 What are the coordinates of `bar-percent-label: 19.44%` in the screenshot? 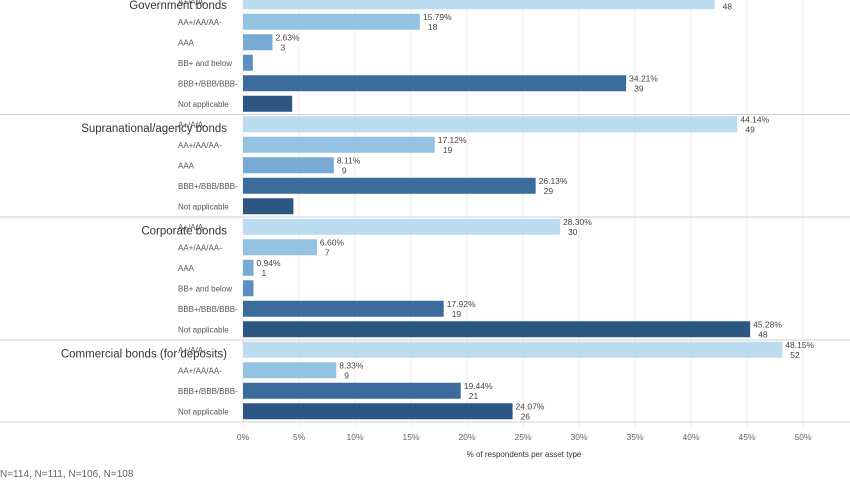 It's located at (478, 386).